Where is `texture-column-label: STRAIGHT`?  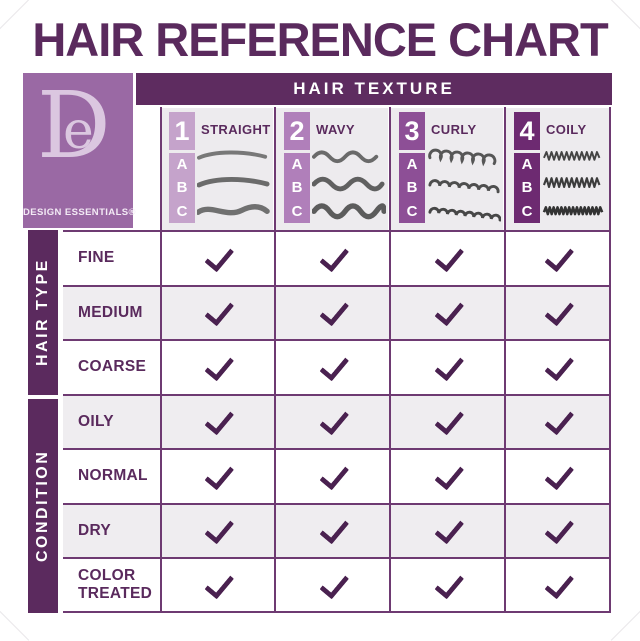 texture-column-label: STRAIGHT is located at coordinates (236, 129).